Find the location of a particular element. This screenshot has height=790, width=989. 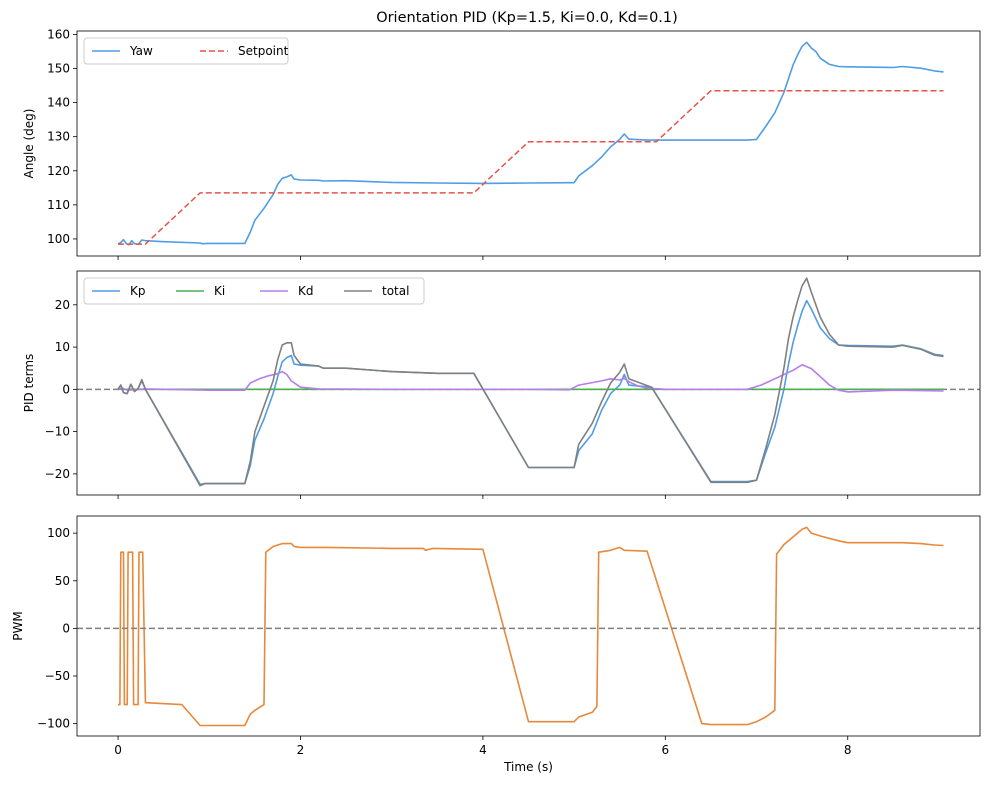

y-axis-label: PWM is located at coordinates (18, 625).